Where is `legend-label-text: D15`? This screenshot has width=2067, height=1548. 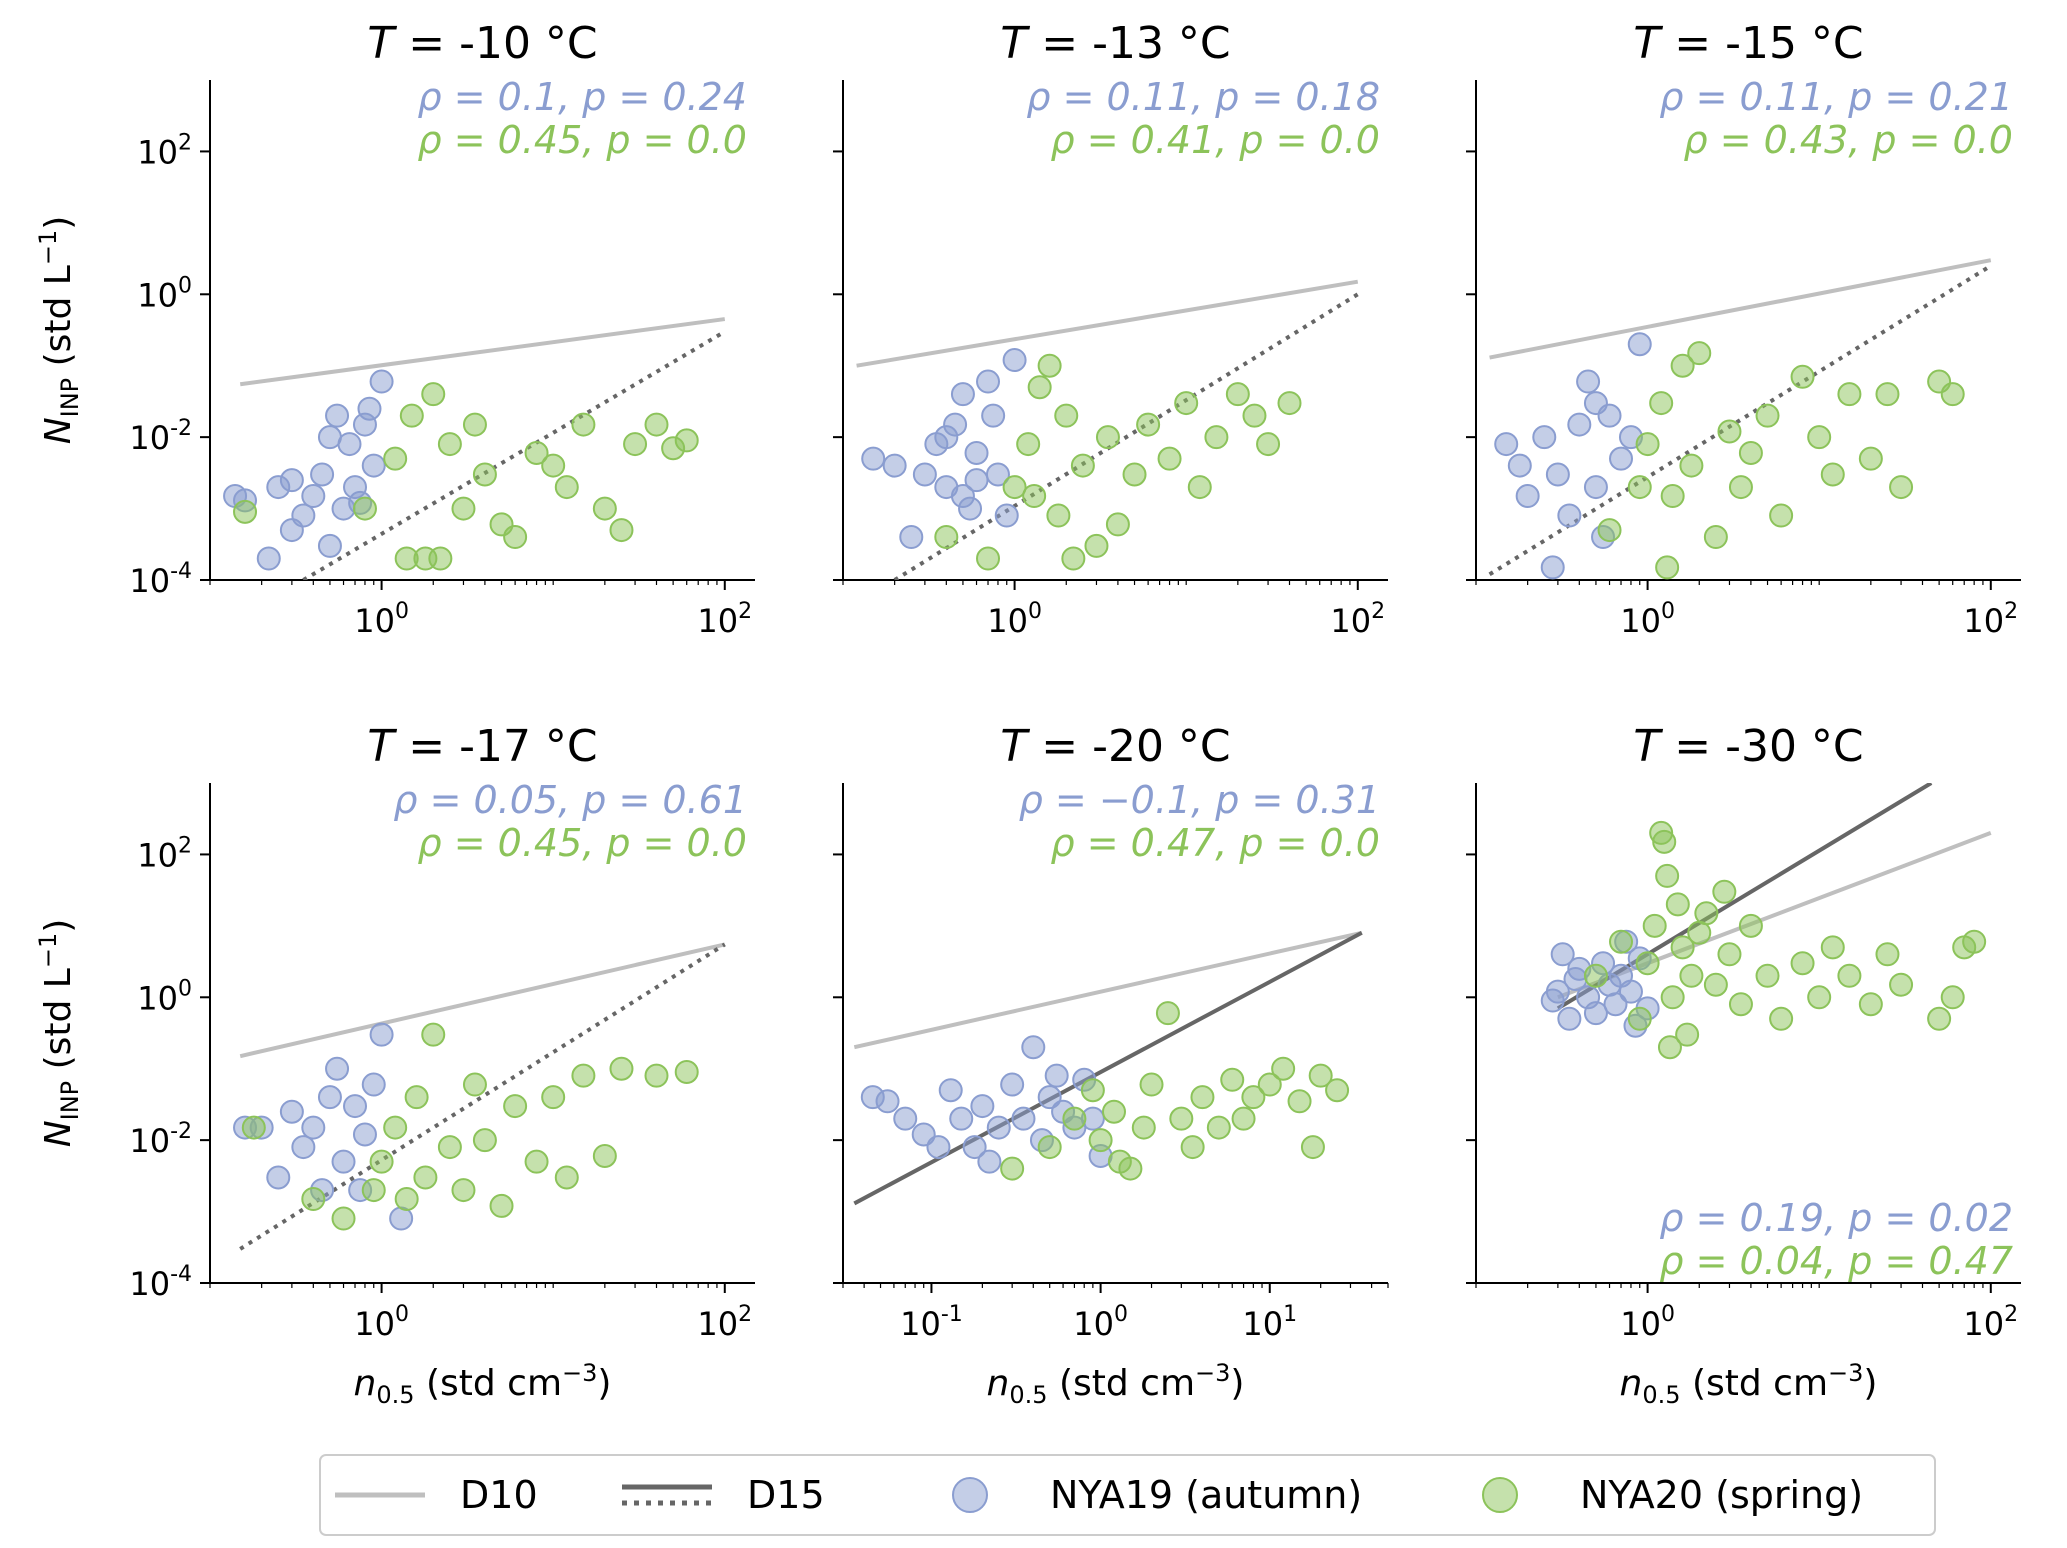 legend-label-text: D15 is located at coordinates (786, 1495).